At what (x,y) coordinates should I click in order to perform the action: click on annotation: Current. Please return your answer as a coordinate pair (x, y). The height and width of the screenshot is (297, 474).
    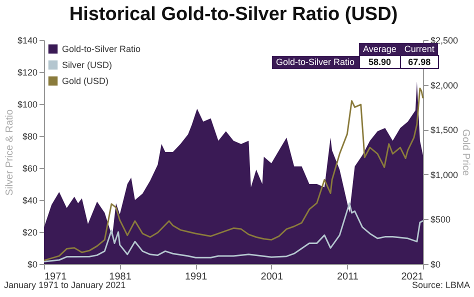
    Looking at the image, I should click on (419, 49).